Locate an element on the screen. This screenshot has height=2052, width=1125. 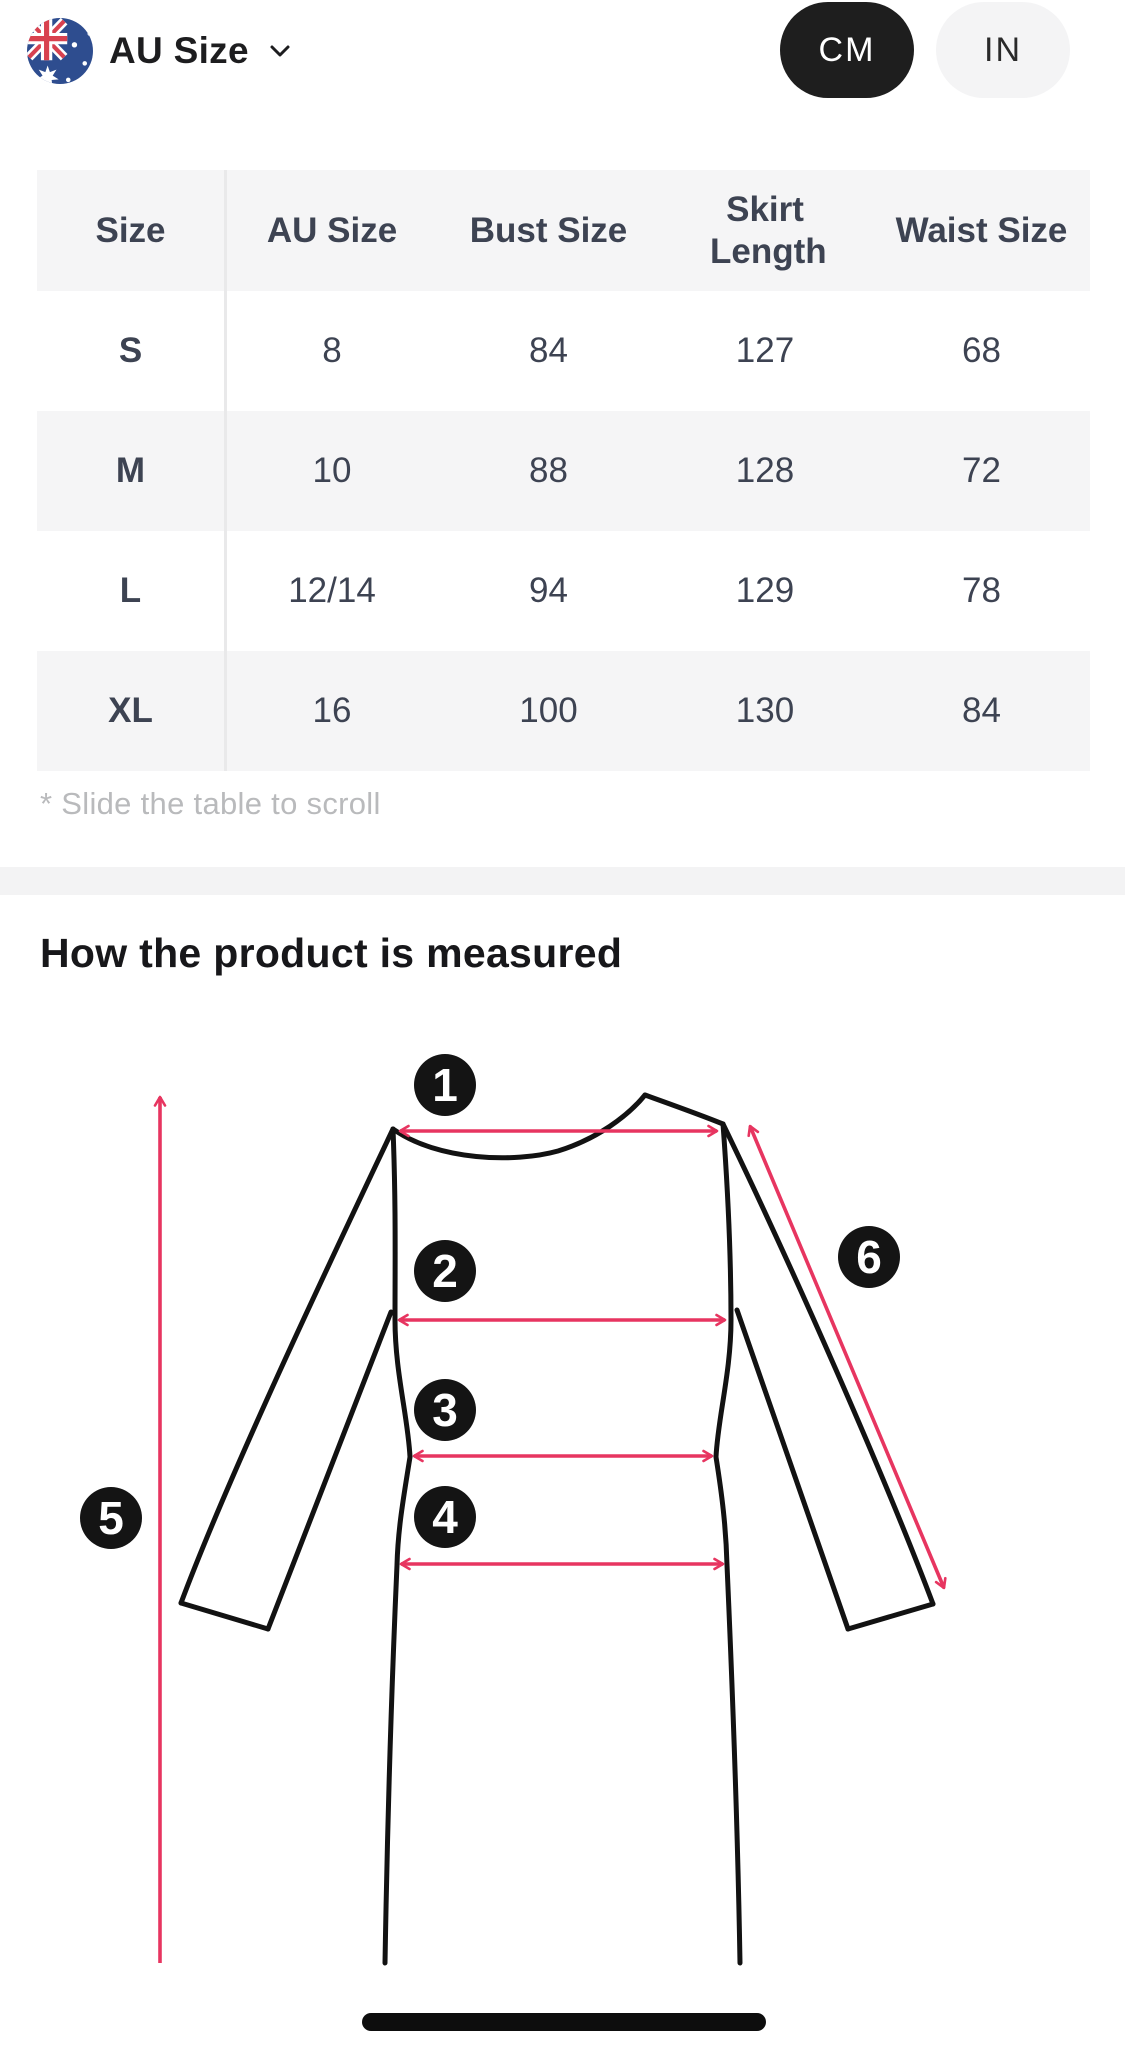
chevron-down-icon is located at coordinates (280, 51).